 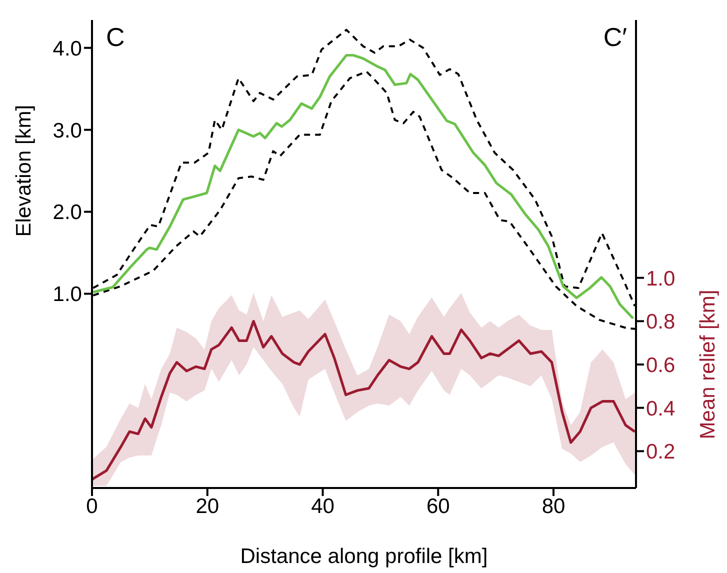 What do you see at coordinates (661, 408) in the screenshot?
I see `y2-tick-label: 0.4` at bounding box center [661, 408].